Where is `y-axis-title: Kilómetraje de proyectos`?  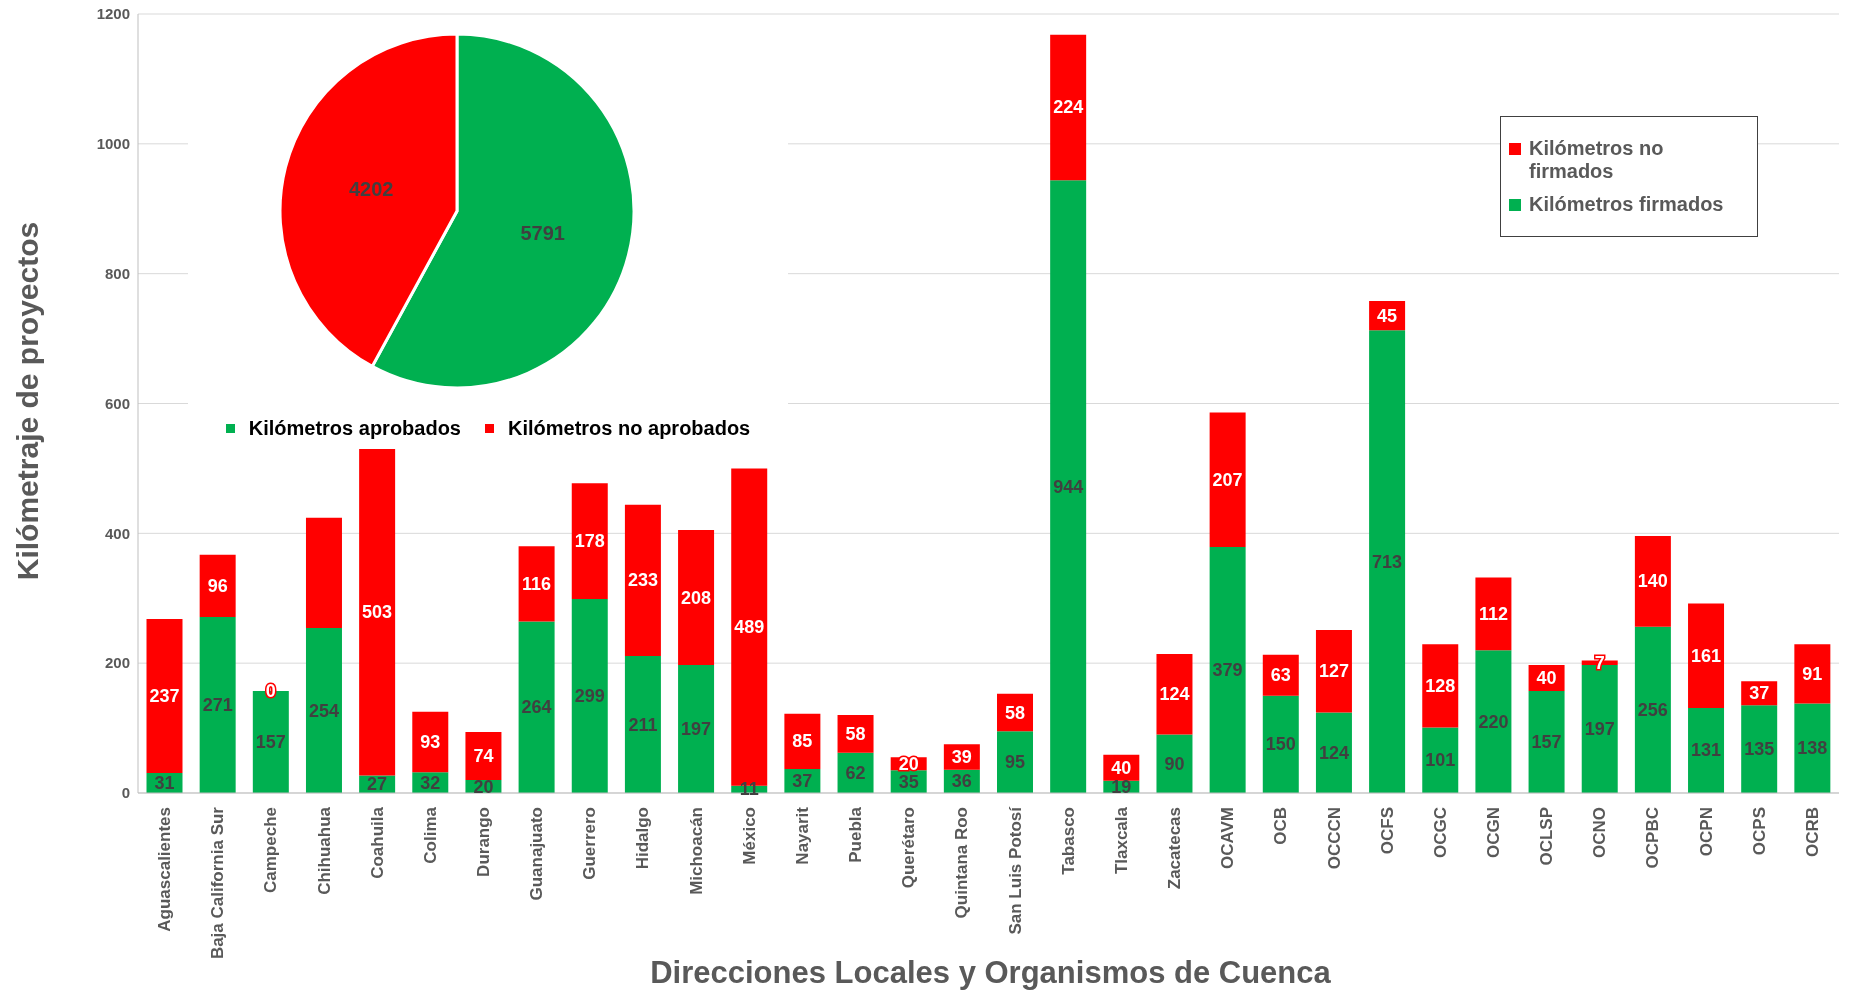 y-axis-title: Kilómetraje de proyectos is located at coordinates (28, 400).